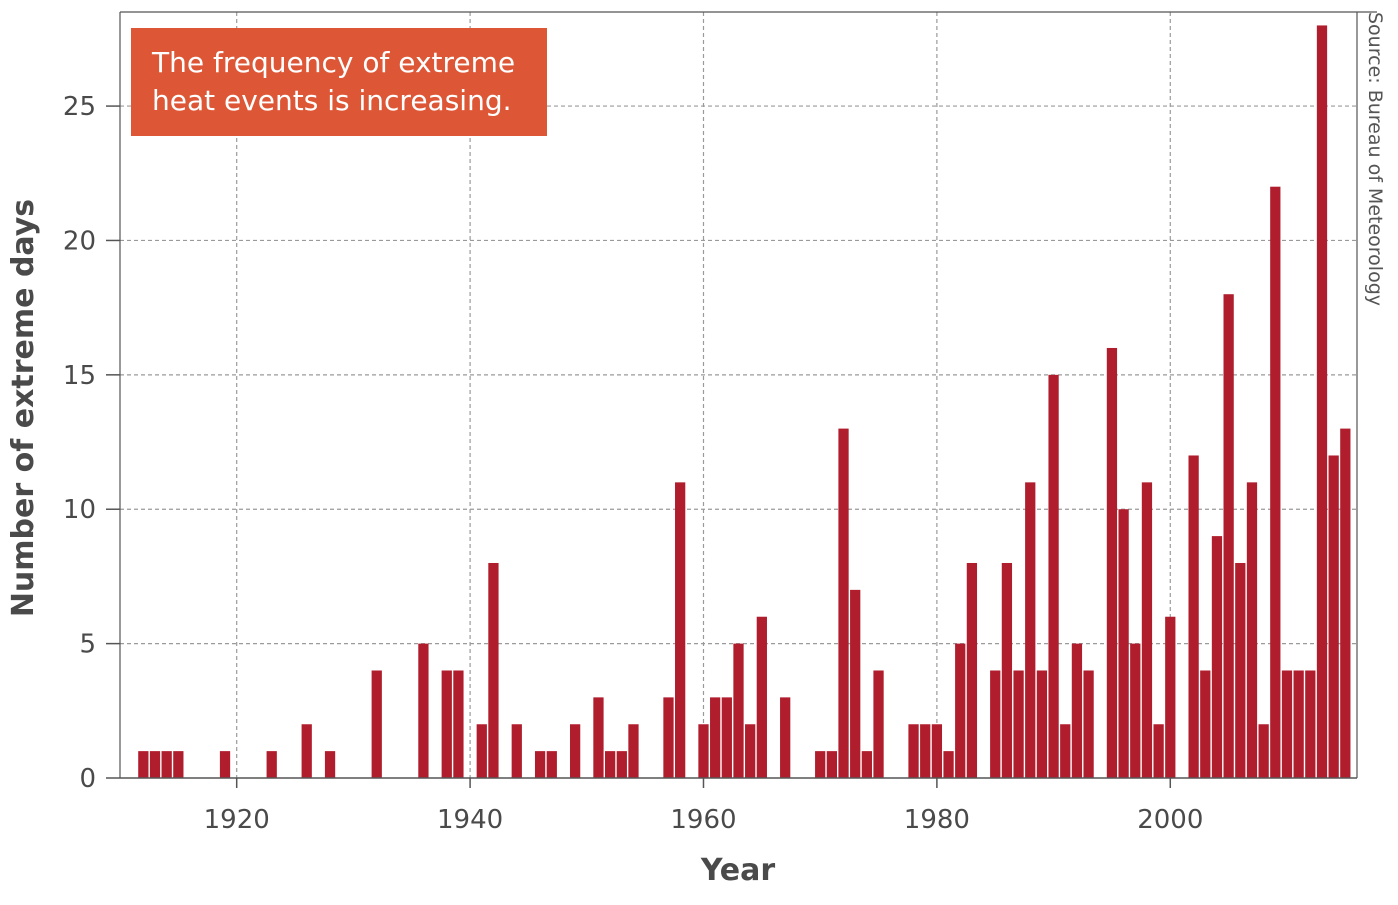  What do you see at coordinates (925, 751) in the screenshot?
I see `bar-1979` at bounding box center [925, 751].